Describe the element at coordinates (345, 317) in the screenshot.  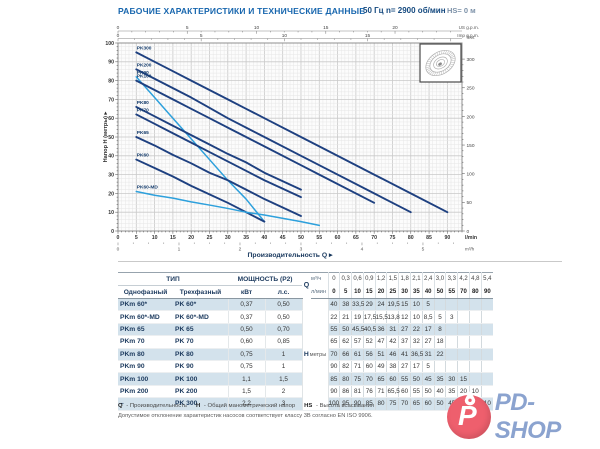
I see `head-value: 21` at that location.